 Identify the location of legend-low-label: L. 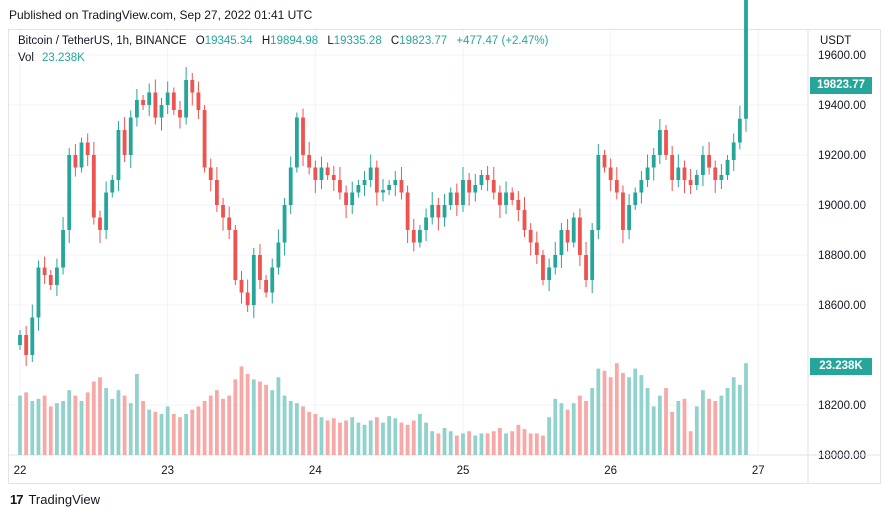
(330, 41).